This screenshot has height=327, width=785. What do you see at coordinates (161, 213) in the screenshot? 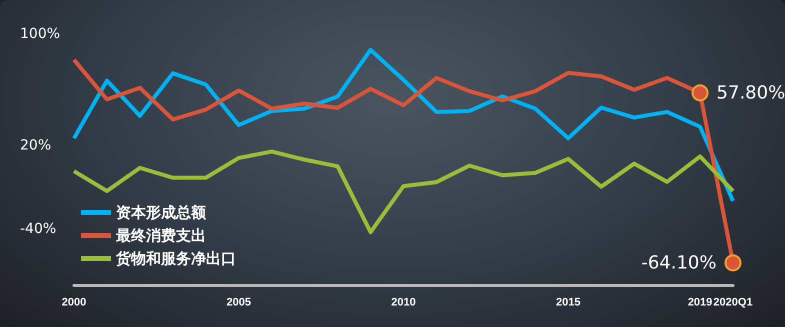
I see `legend-label: 资本形成总额` at bounding box center [161, 213].